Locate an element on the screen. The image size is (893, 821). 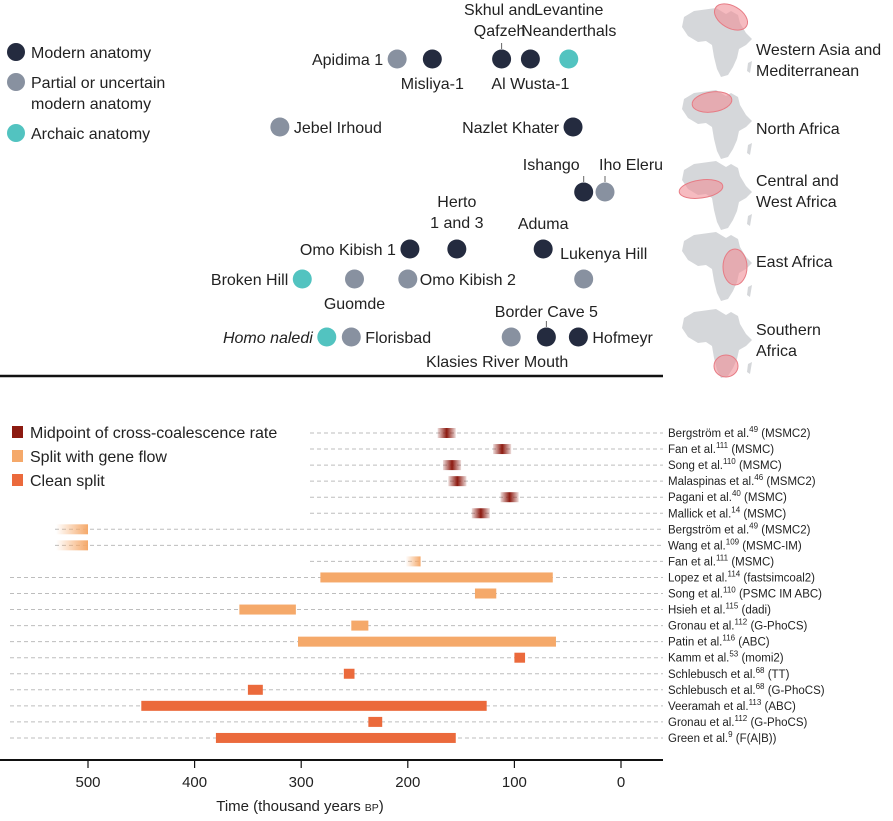
x-tick-label: 300 is located at coordinates (301, 782).